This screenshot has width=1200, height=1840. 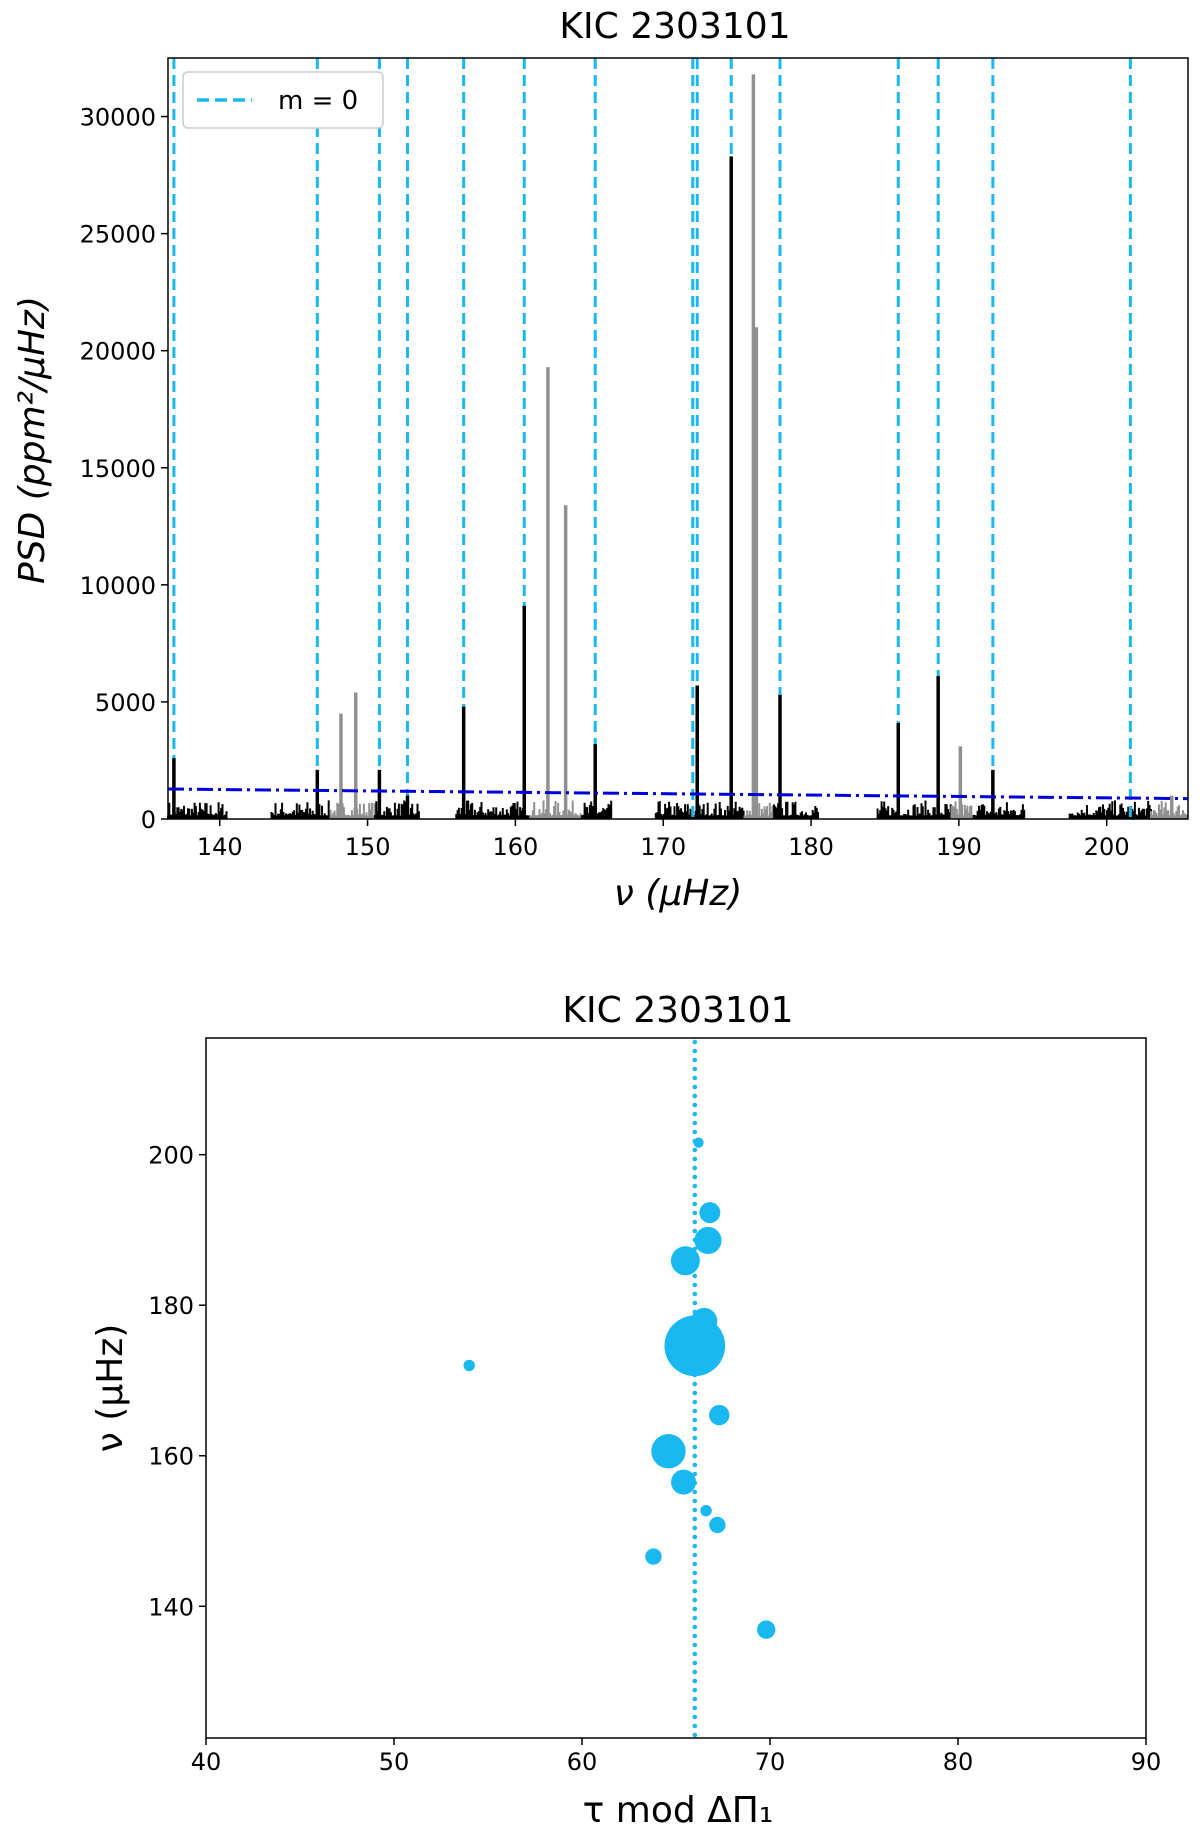 What do you see at coordinates (125, 703) in the screenshot?
I see `y-tick-label: 5000` at bounding box center [125, 703].